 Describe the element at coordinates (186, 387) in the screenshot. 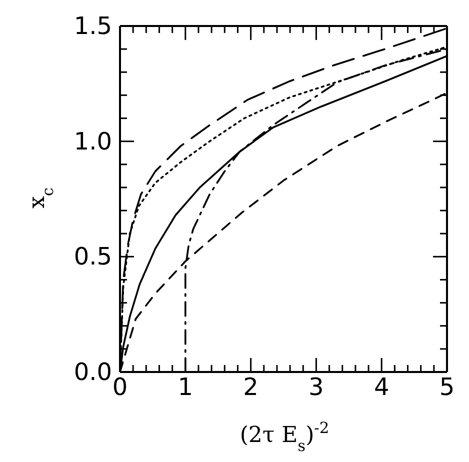

I see `x-tick-label: 1` at that location.